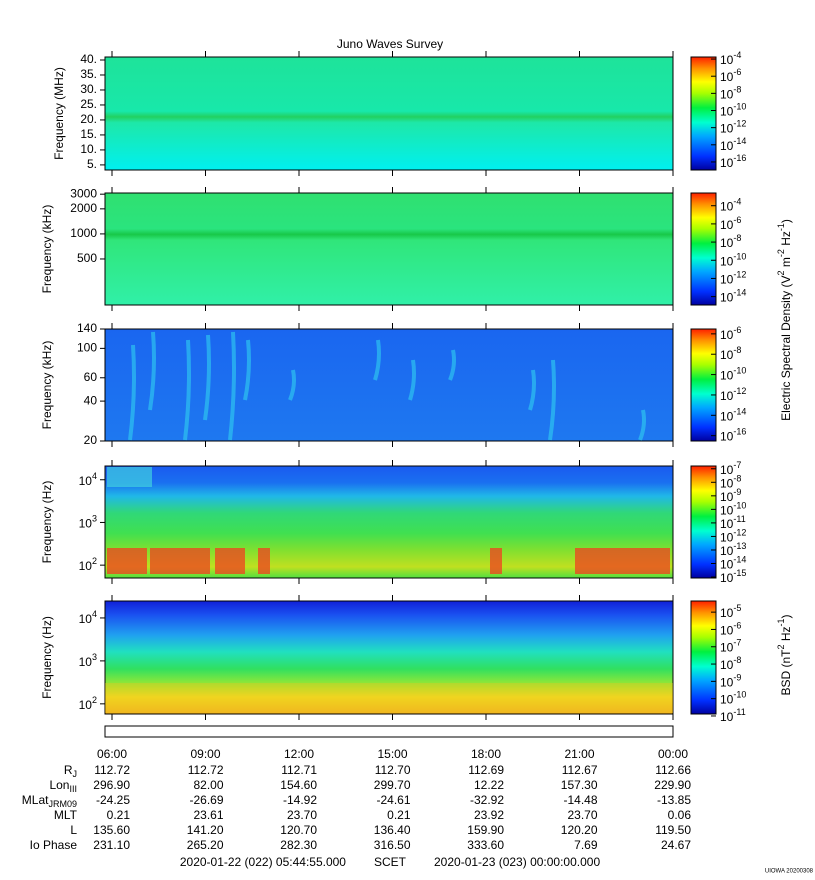 The image size is (815, 880). What do you see at coordinates (485, 830) in the screenshot?
I see `ephemeris-value: 159.90` at bounding box center [485, 830].